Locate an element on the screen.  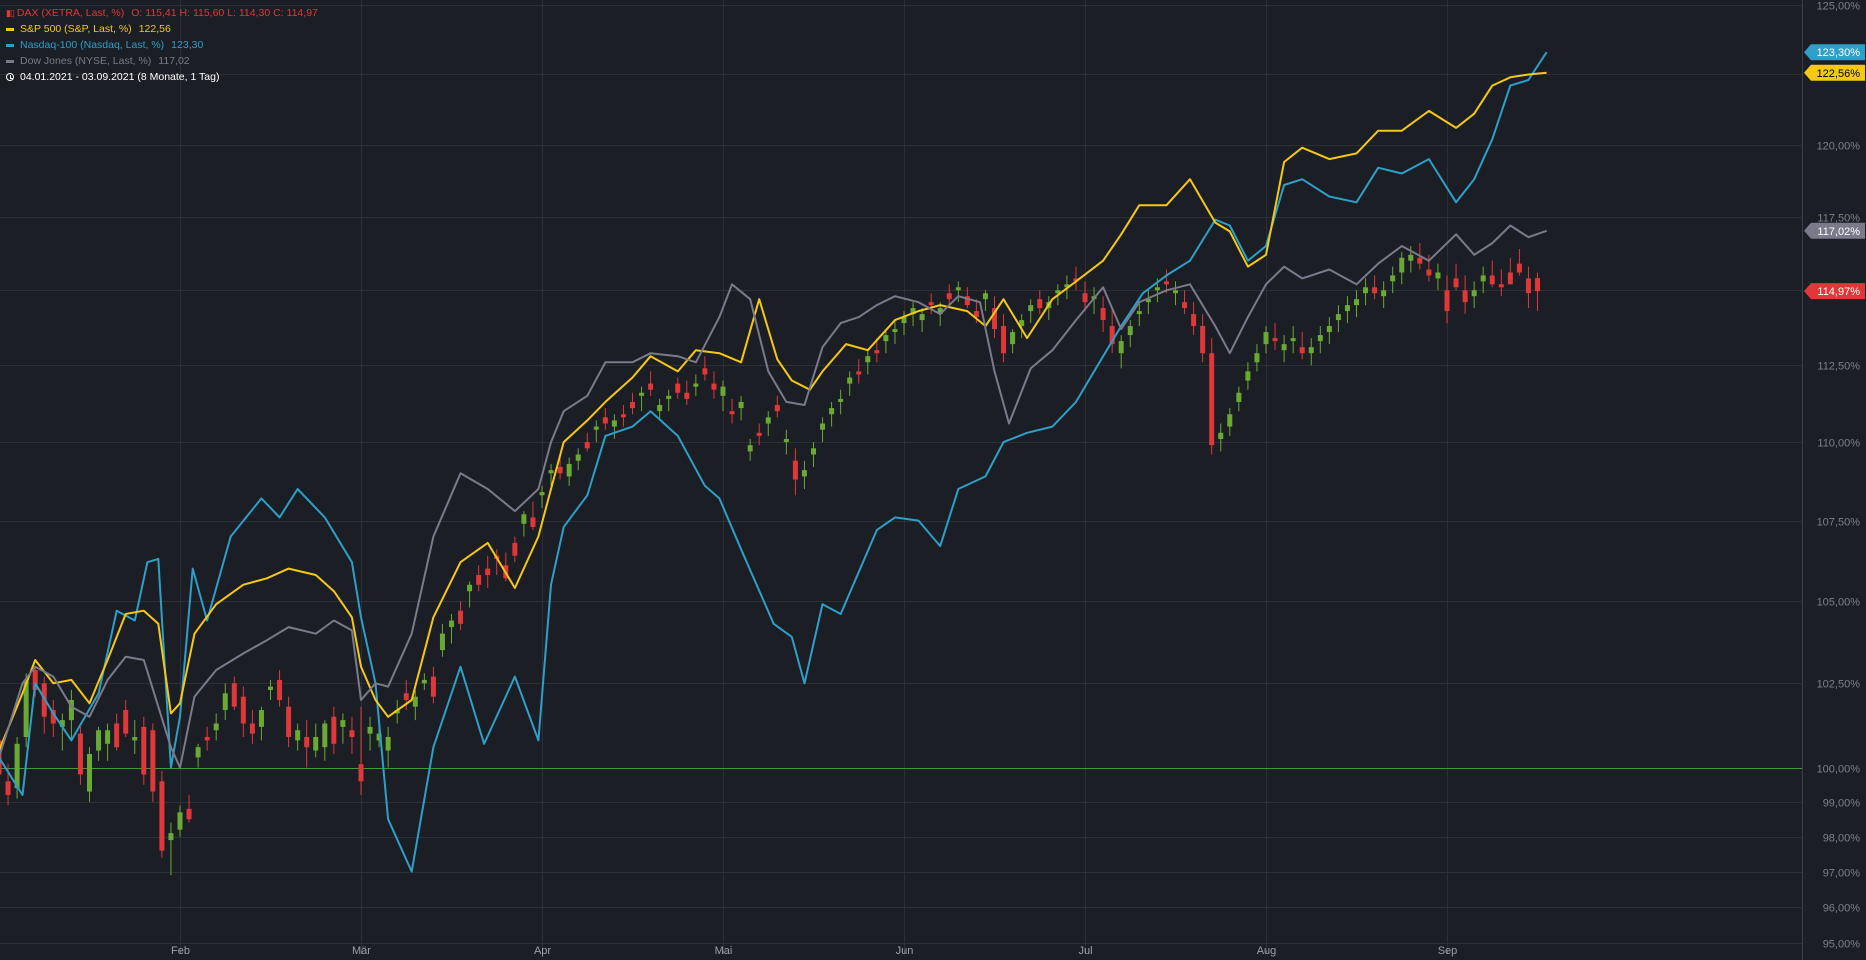
y-tick-label: 99,00% is located at coordinates (1842, 804).